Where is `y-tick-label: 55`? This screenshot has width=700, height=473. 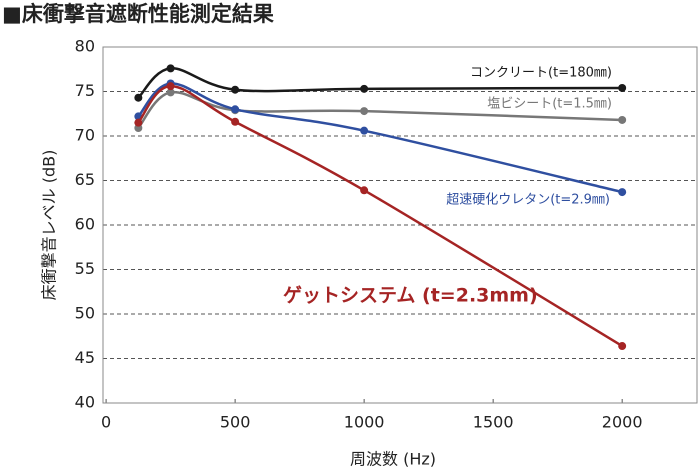 y-tick-label: 55 is located at coordinates (85, 268).